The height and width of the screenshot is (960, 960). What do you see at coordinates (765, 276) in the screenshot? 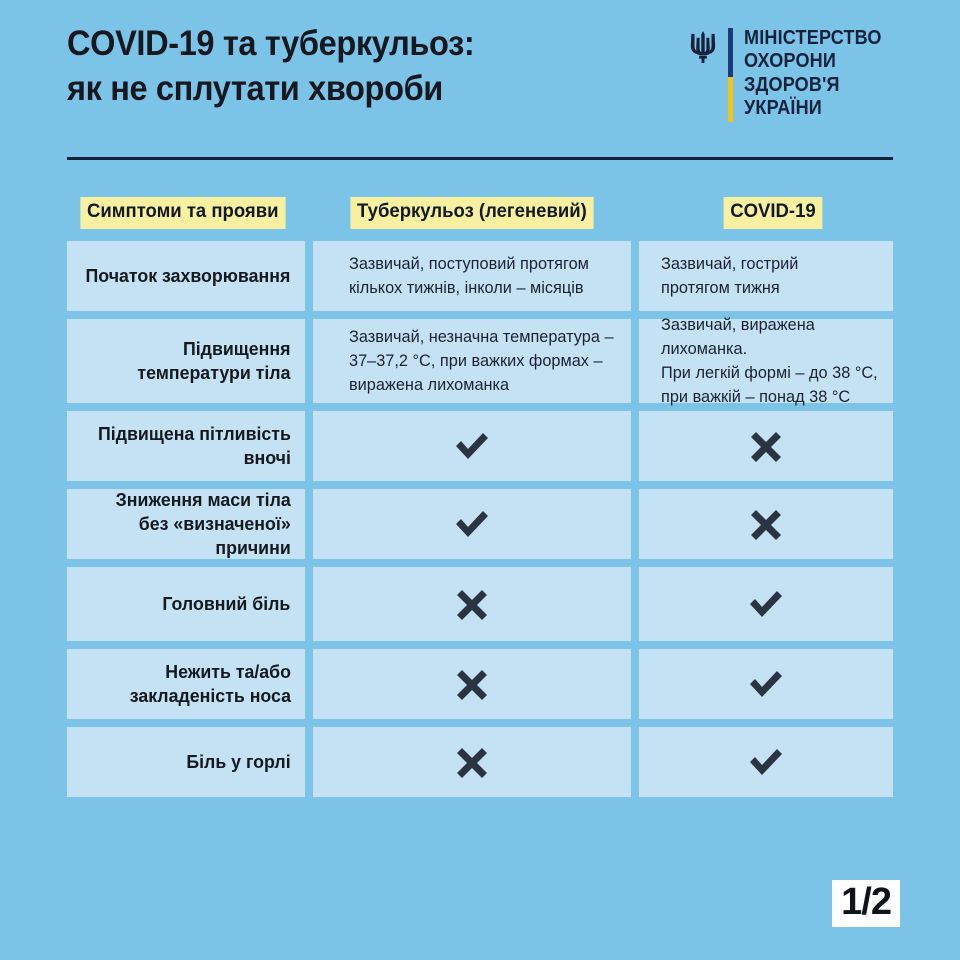
I see `row-covid-value: Зазвичай, гострий протягом тижня` at bounding box center [765, 276].